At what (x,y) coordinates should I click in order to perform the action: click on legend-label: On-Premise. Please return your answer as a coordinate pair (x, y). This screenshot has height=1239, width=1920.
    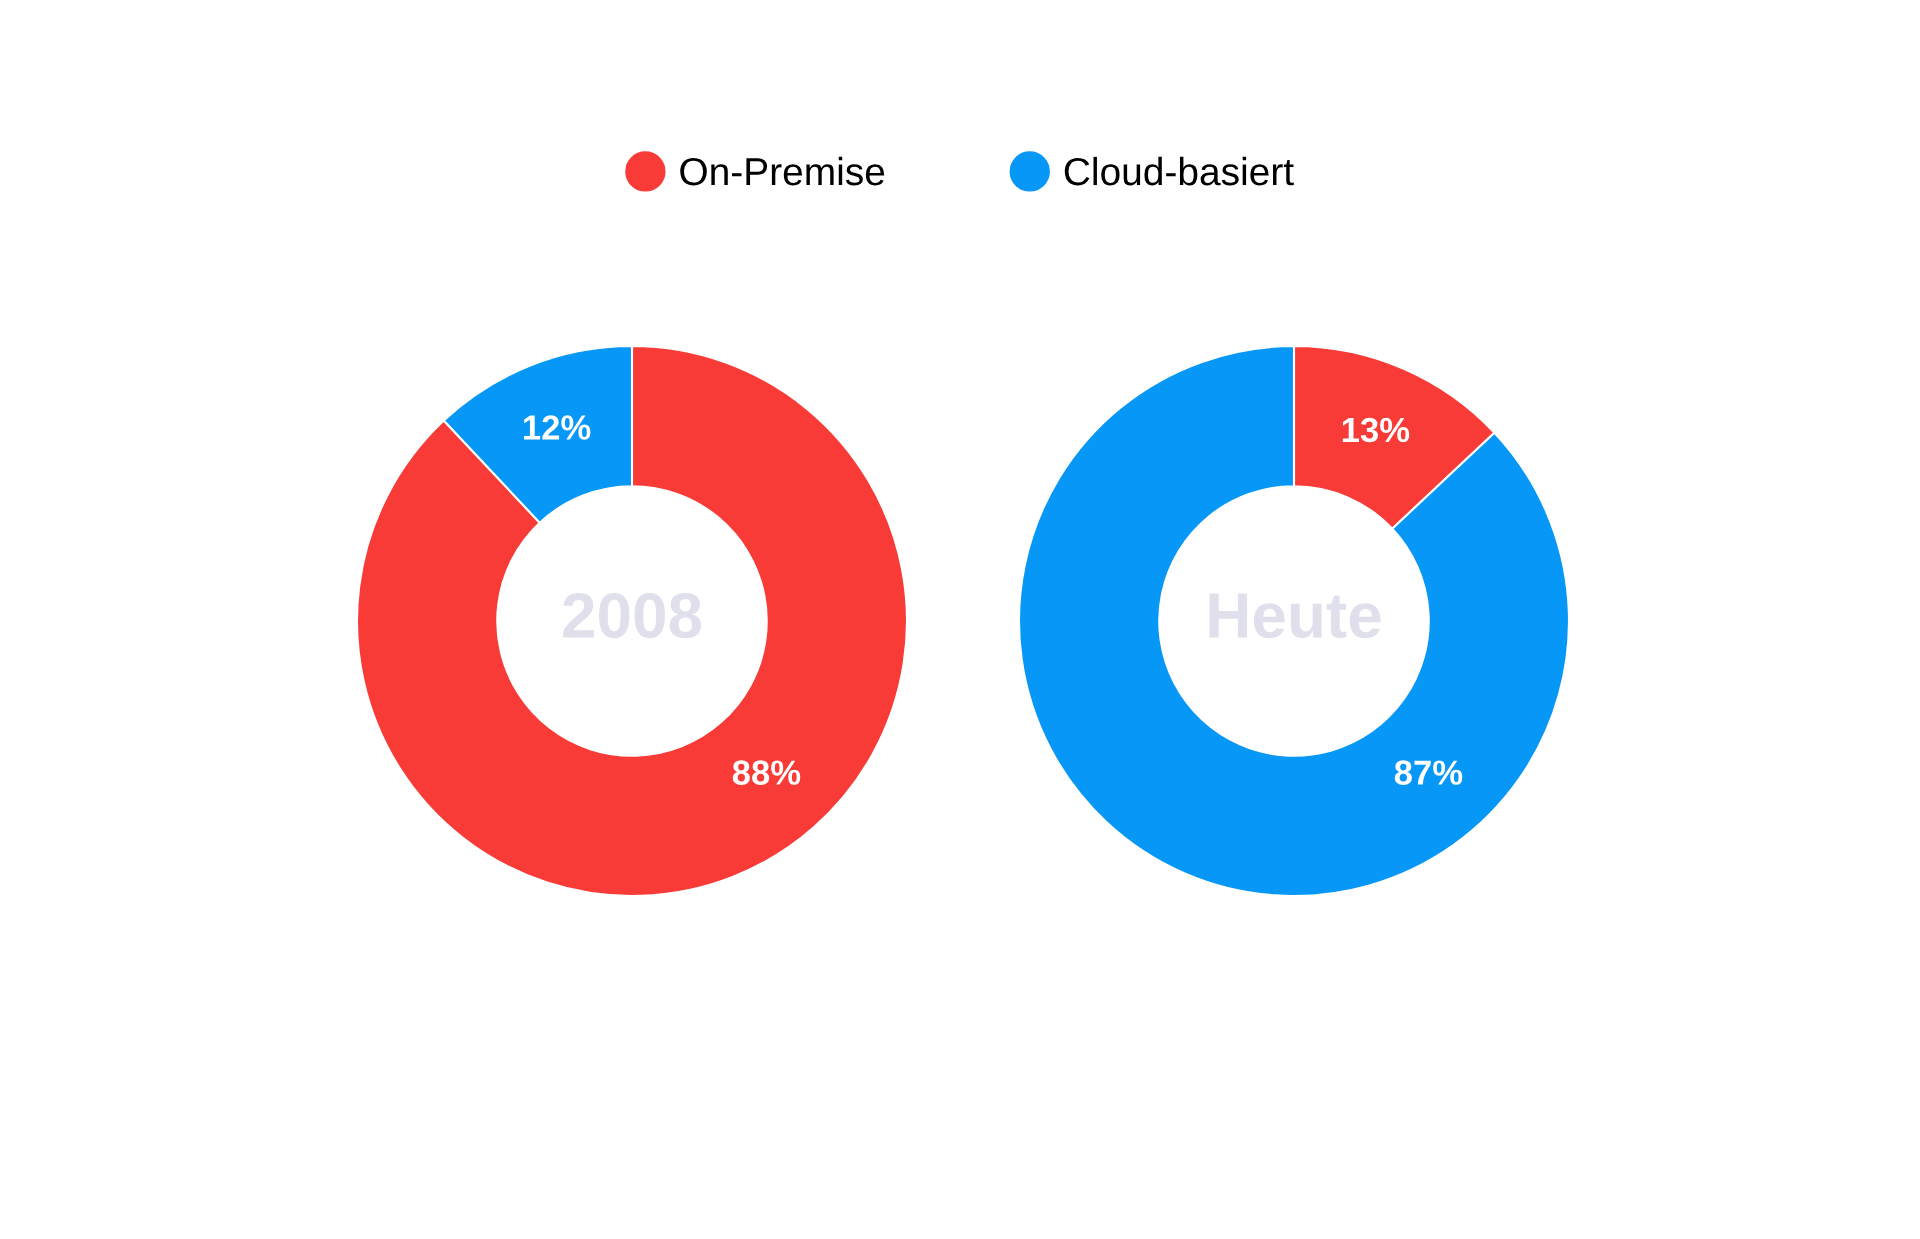
    Looking at the image, I should click on (782, 171).